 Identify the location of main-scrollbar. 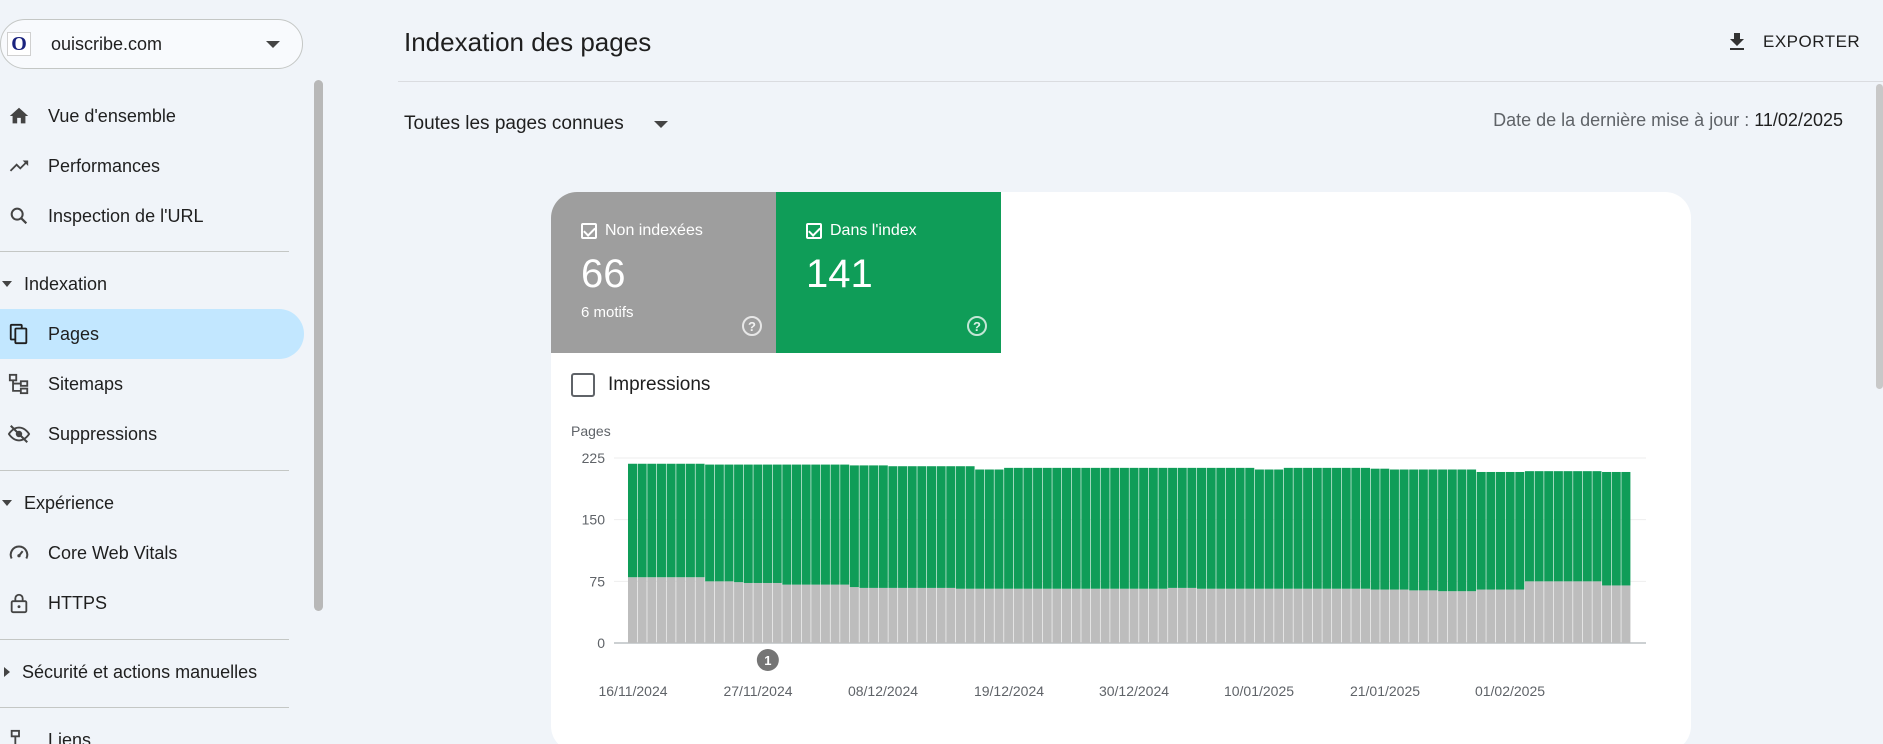
(1879, 236).